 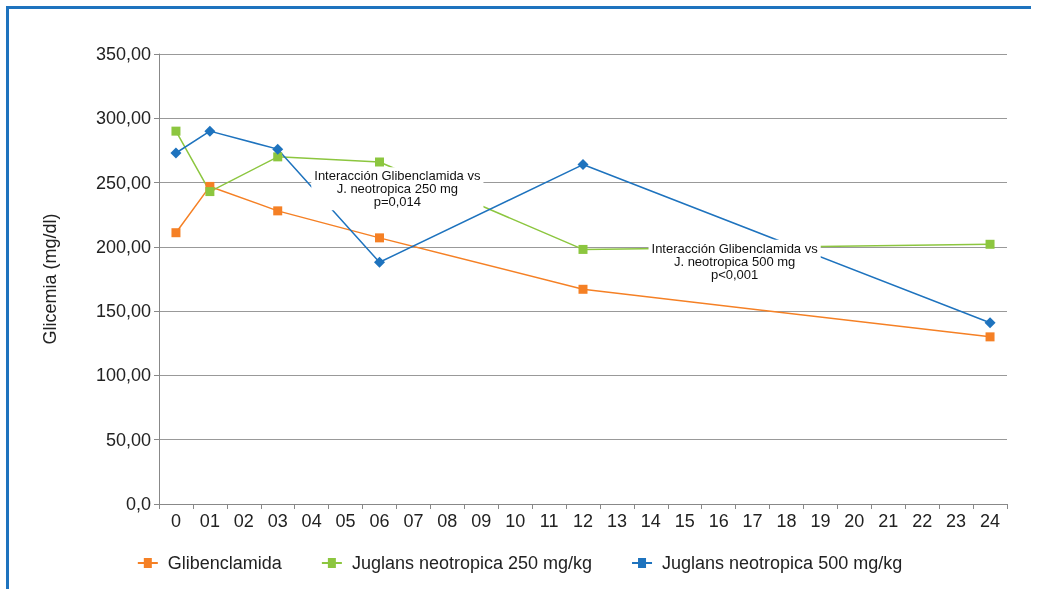 I want to click on x-tick-label: 16, so click(x=718, y=521).